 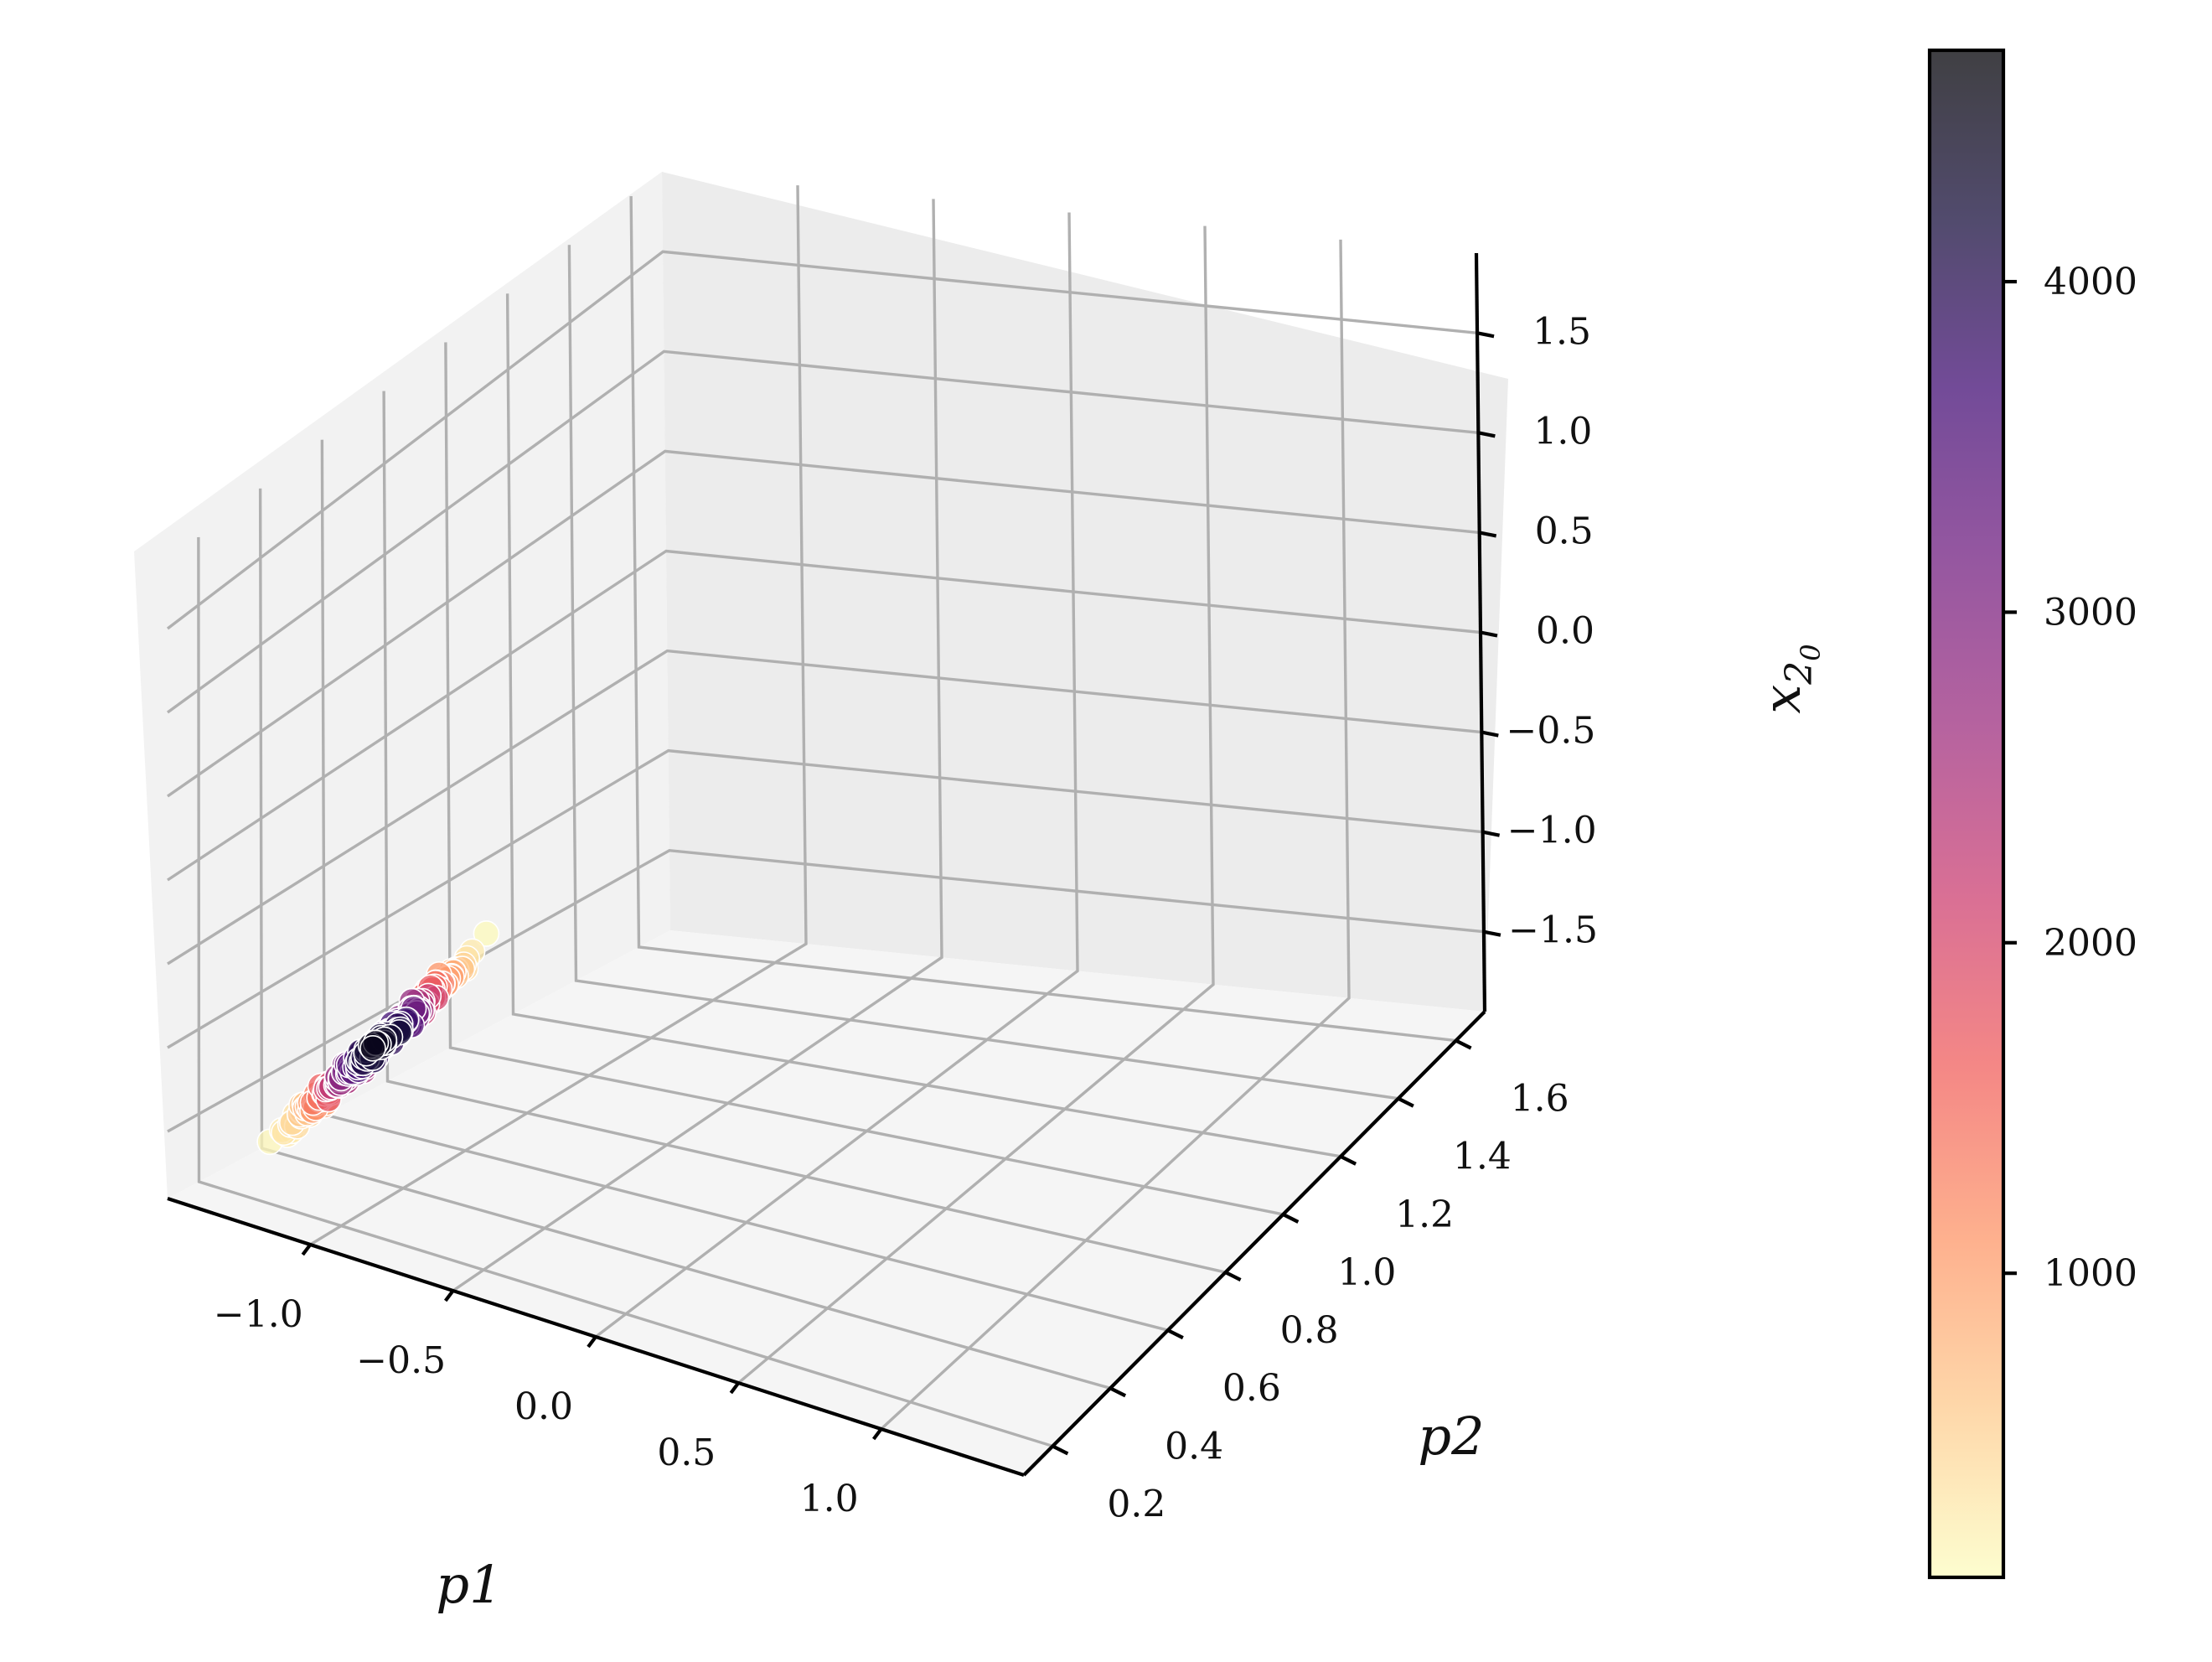 What do you see at coordinates (1540, 1099) in the screenshot?
I see `y-tick-label: 1.6` at bounding box center [1540, 1099].